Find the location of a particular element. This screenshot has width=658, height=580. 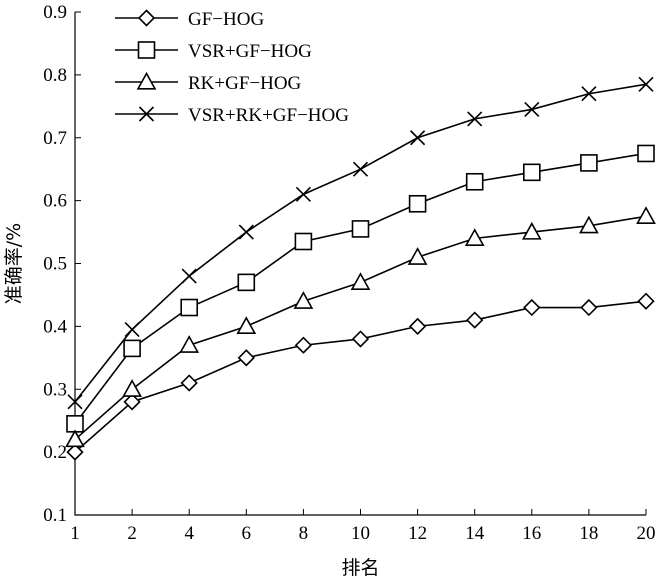

legend-entry-diamond: GF−HOG is located at coordinates (189, 19).